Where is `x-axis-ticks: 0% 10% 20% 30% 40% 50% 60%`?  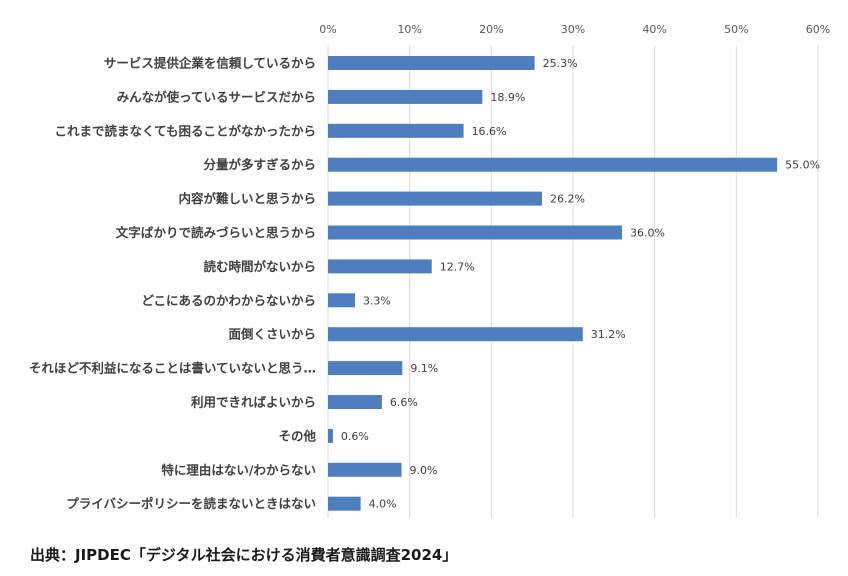 x-axis-ticks: 0% 10% 20% 30% 40% 50% 60% is located at coordinates (574, 29).